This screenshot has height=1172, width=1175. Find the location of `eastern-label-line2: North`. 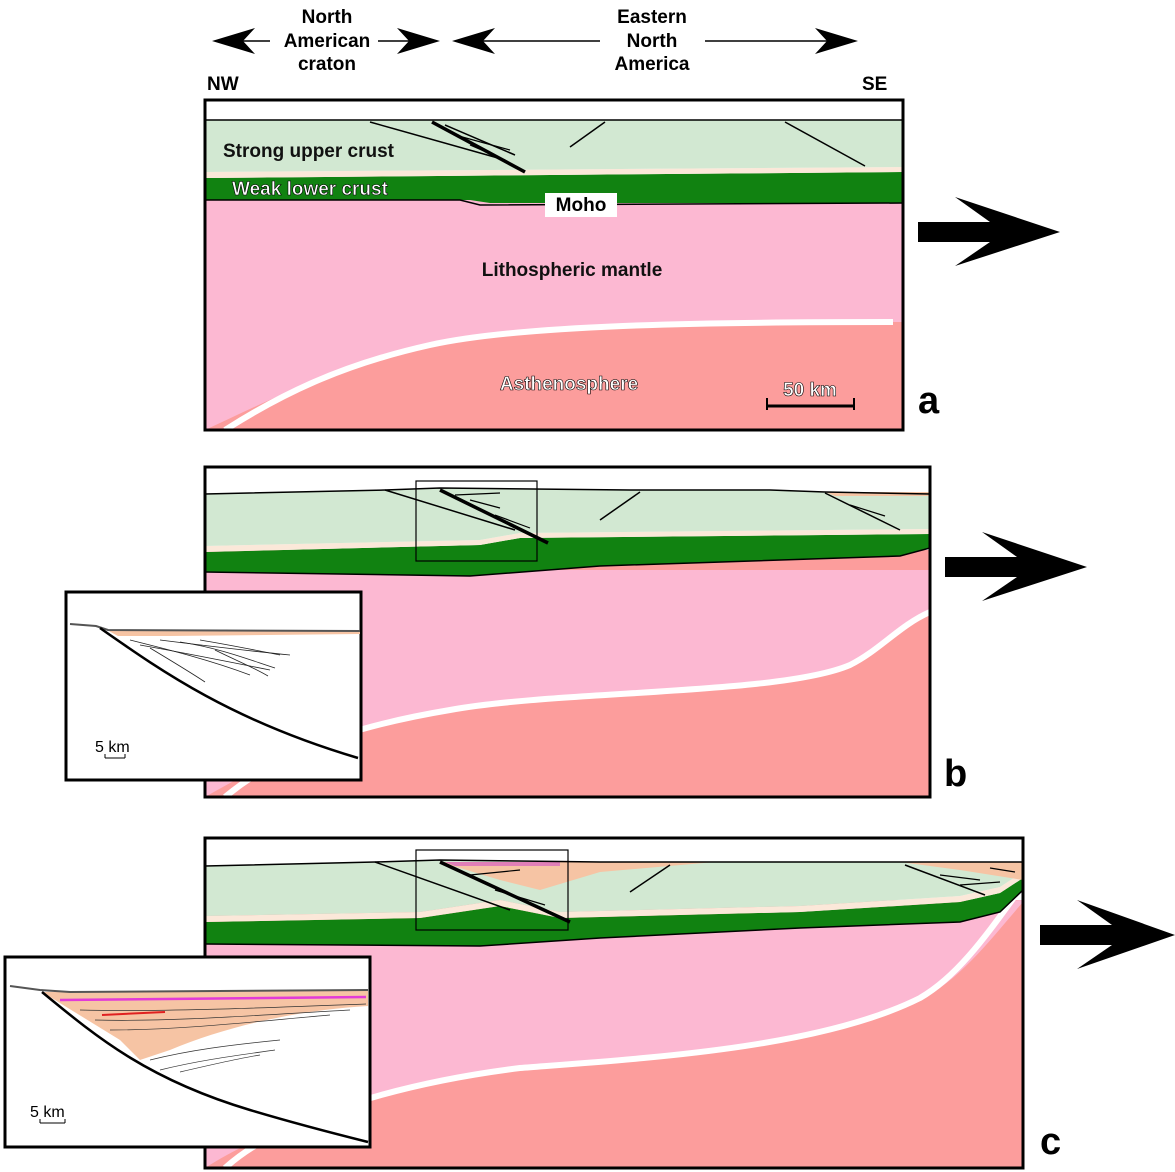

eastern-label-line2: North is located at coordinates (652, 41).